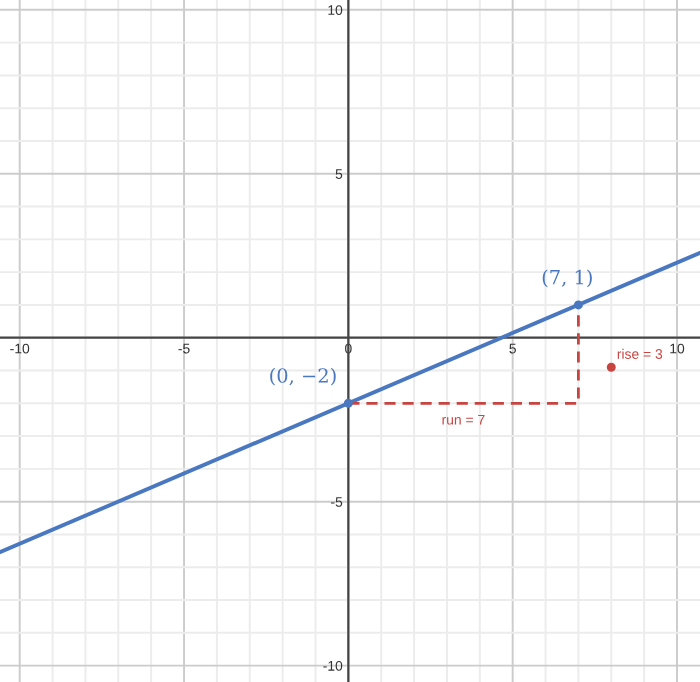  What do you see at coordinates (303, 376) in the screenshot?
I see `annotation: (0, −2)` at bounding box center [303, 376].